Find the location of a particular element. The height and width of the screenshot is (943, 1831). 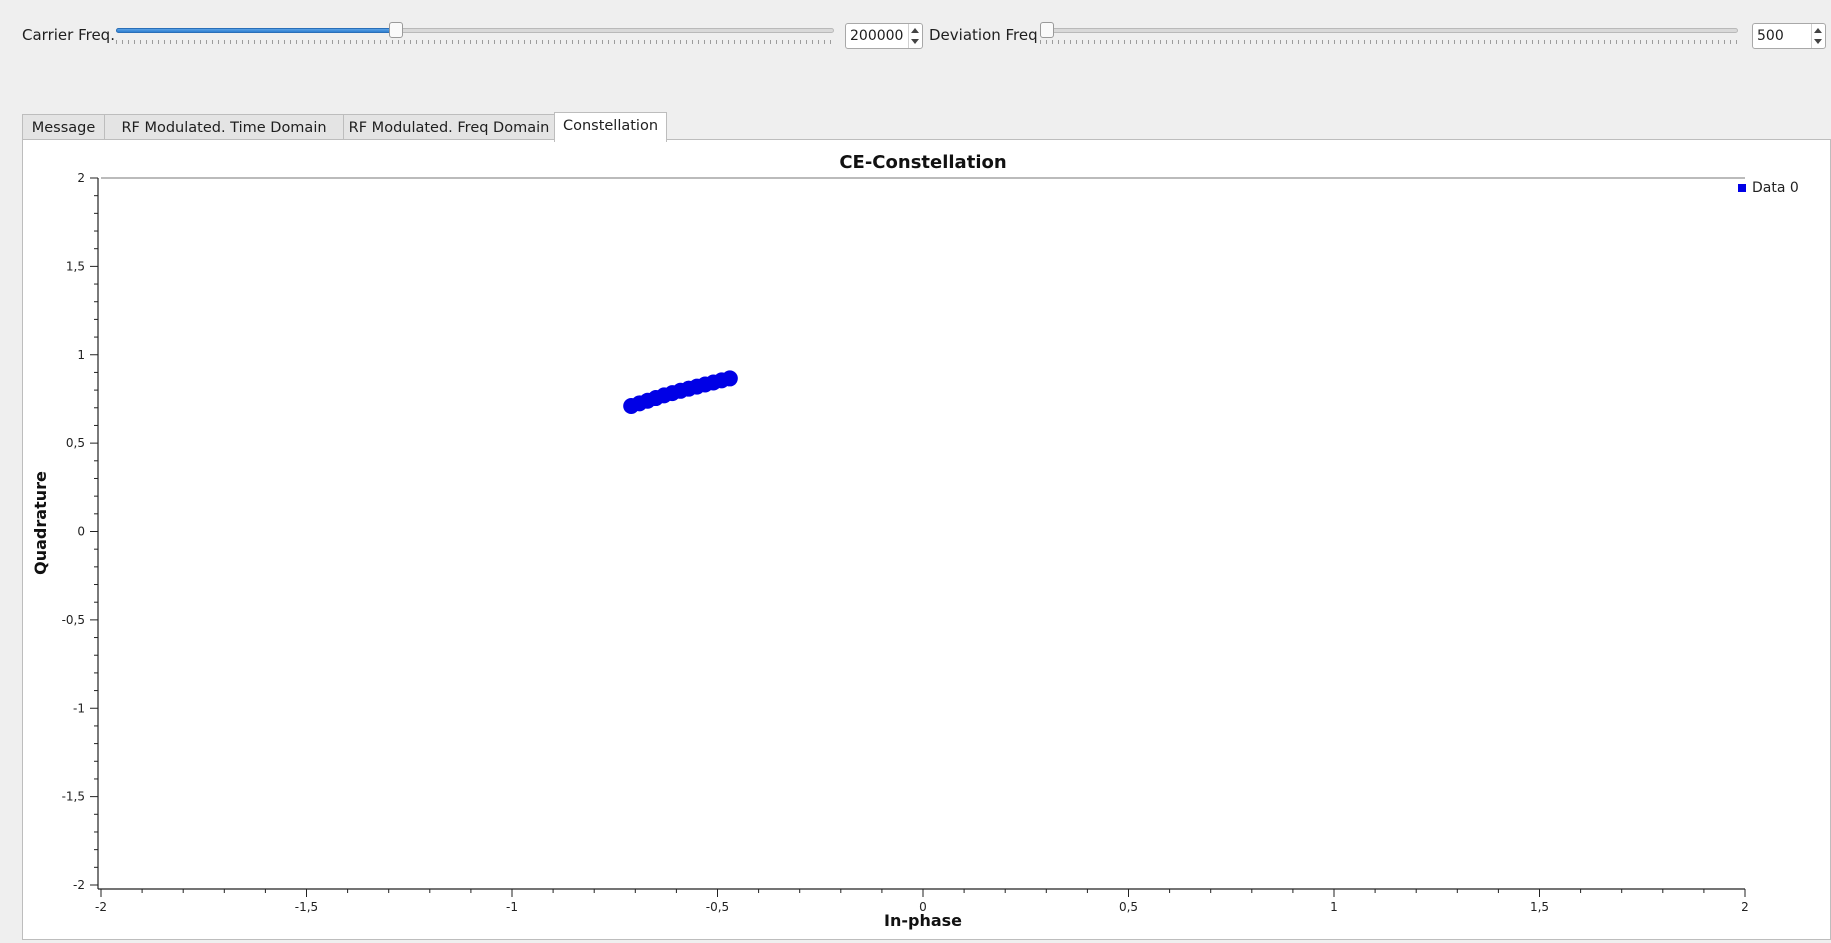

deviation-freq-slider-handle is located at coordinates (1047, 30).